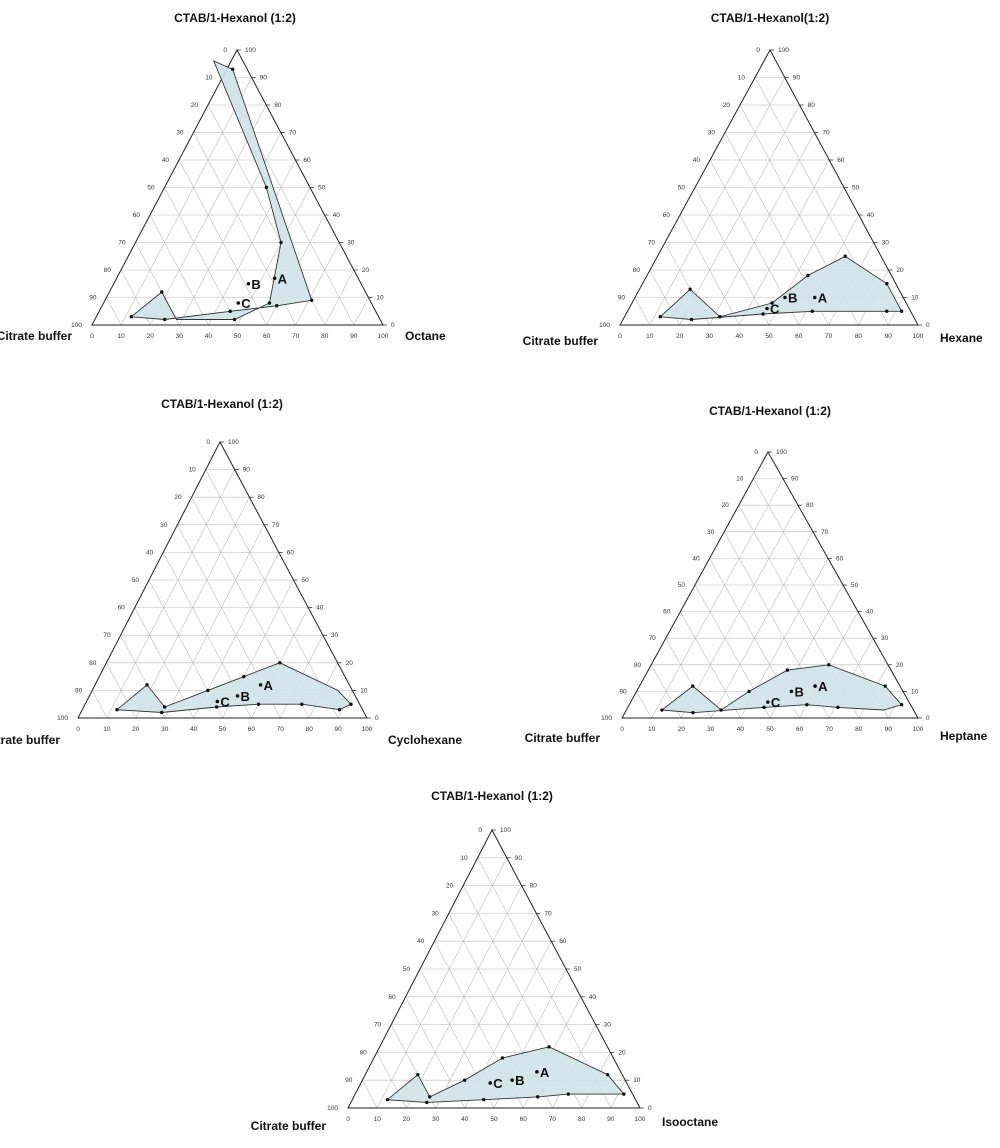 This screenshot has width=1000, height=1148. I want to click on point-b-marker, so click(791, 691).